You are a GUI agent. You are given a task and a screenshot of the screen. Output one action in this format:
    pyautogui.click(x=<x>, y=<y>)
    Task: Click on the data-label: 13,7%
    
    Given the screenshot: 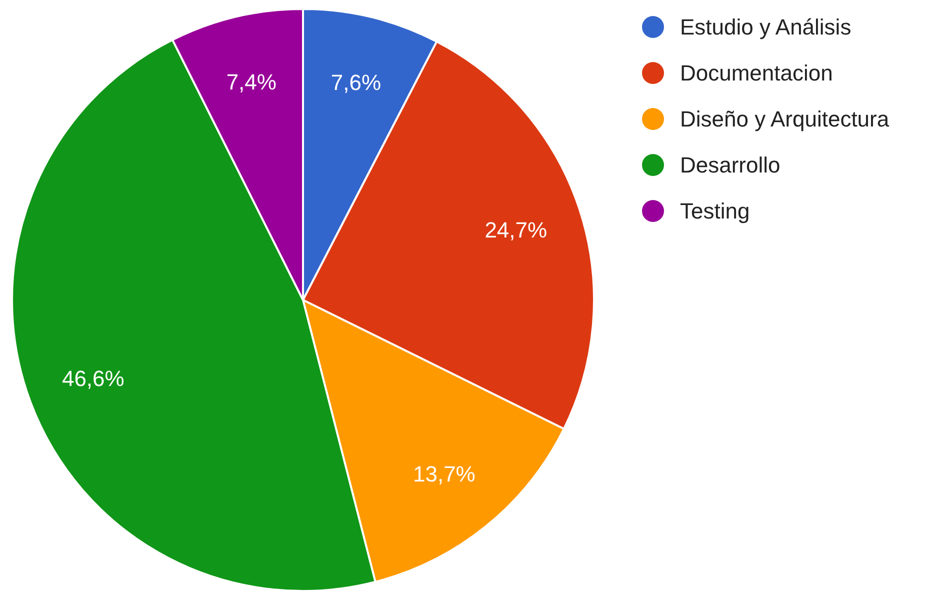 What is the action you would take?
    pyautogui.click(x=444, y=473)
    